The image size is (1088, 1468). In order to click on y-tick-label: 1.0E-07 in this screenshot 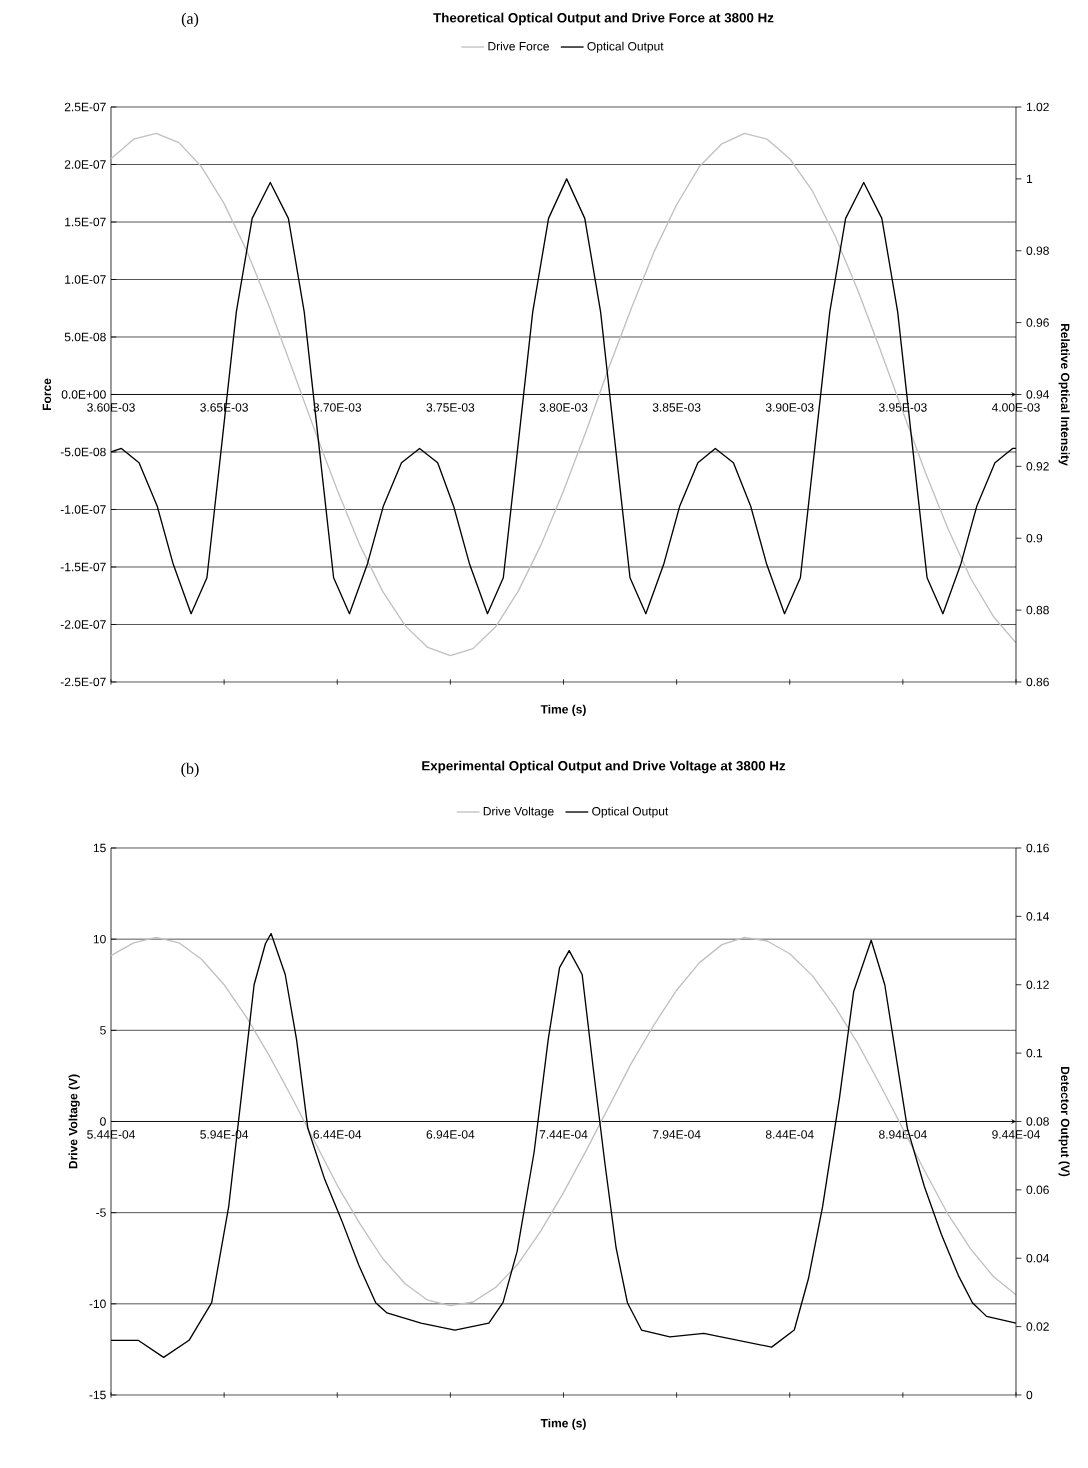, I will do `click(85, 279)`.